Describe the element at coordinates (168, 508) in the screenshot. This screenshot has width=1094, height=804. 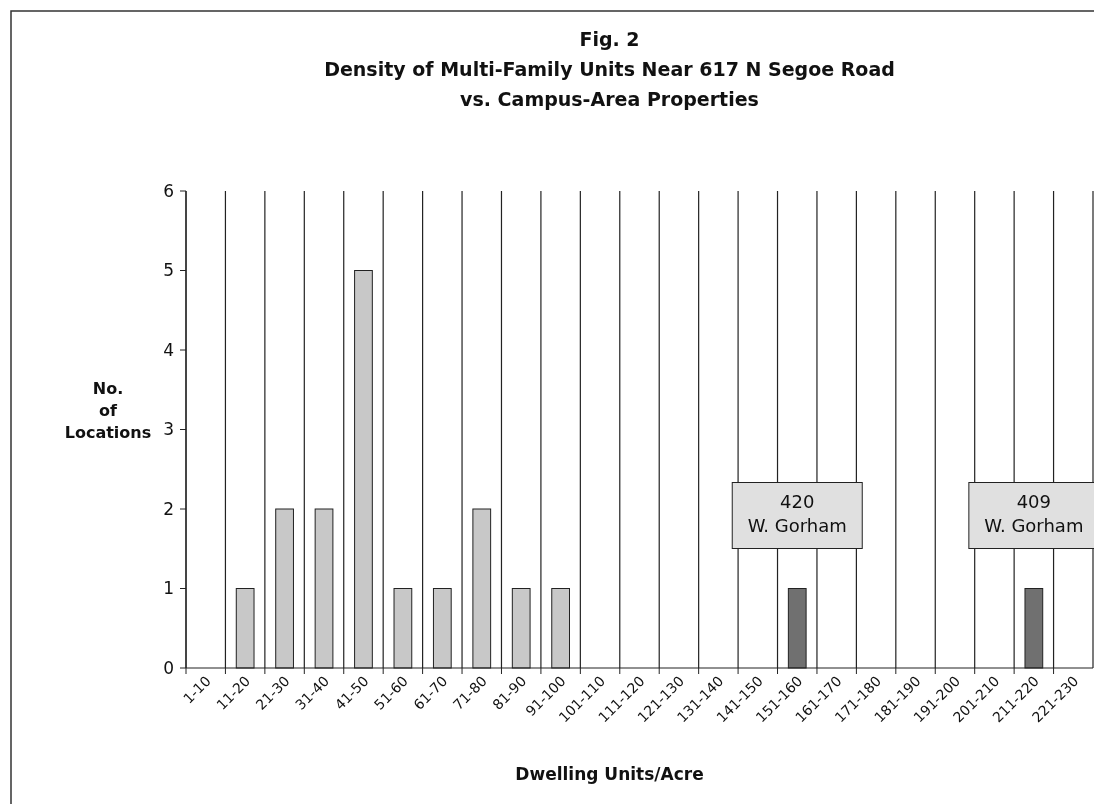
I see `y-tick-label: 2` at that location.